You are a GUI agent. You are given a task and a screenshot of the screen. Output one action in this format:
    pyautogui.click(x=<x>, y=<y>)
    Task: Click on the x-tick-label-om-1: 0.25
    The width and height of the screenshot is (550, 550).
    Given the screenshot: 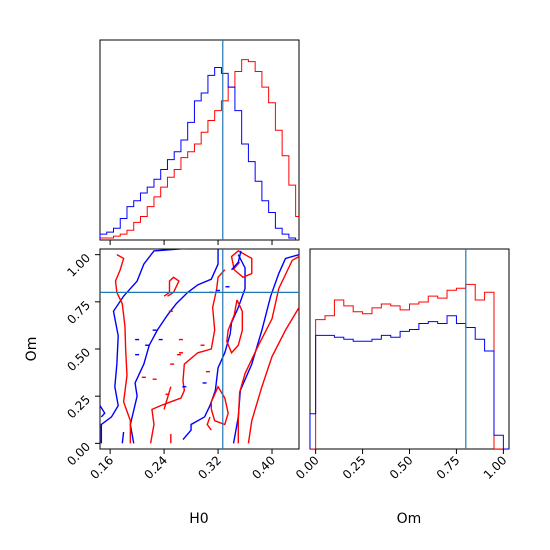 What is the action you would take?
    pyautogui.click(x=354, y=467)
    